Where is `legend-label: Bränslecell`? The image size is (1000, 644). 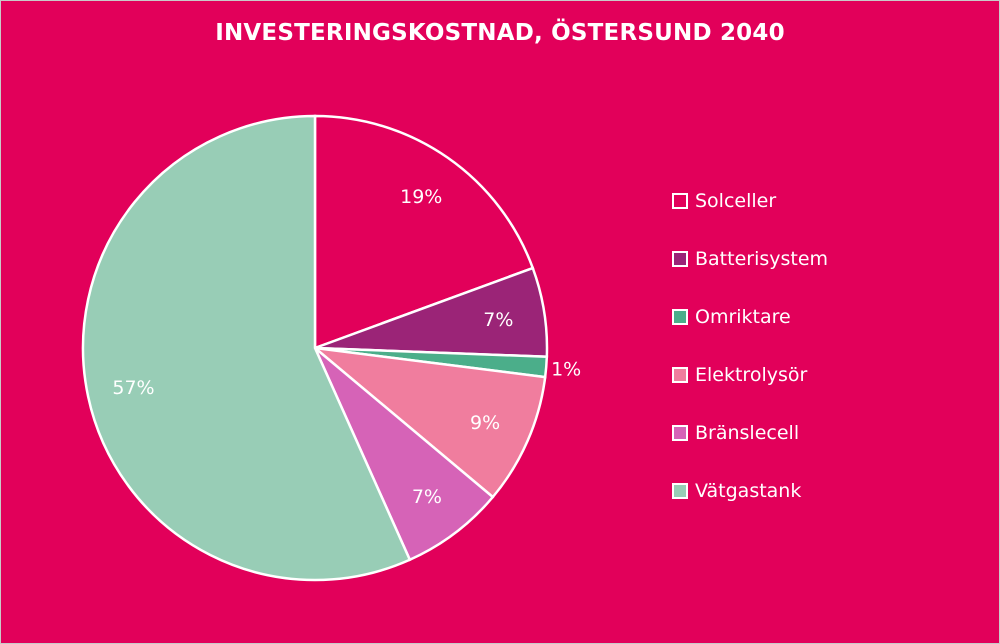
legend-label: Bränslecell is located at coordinates (747, 433).